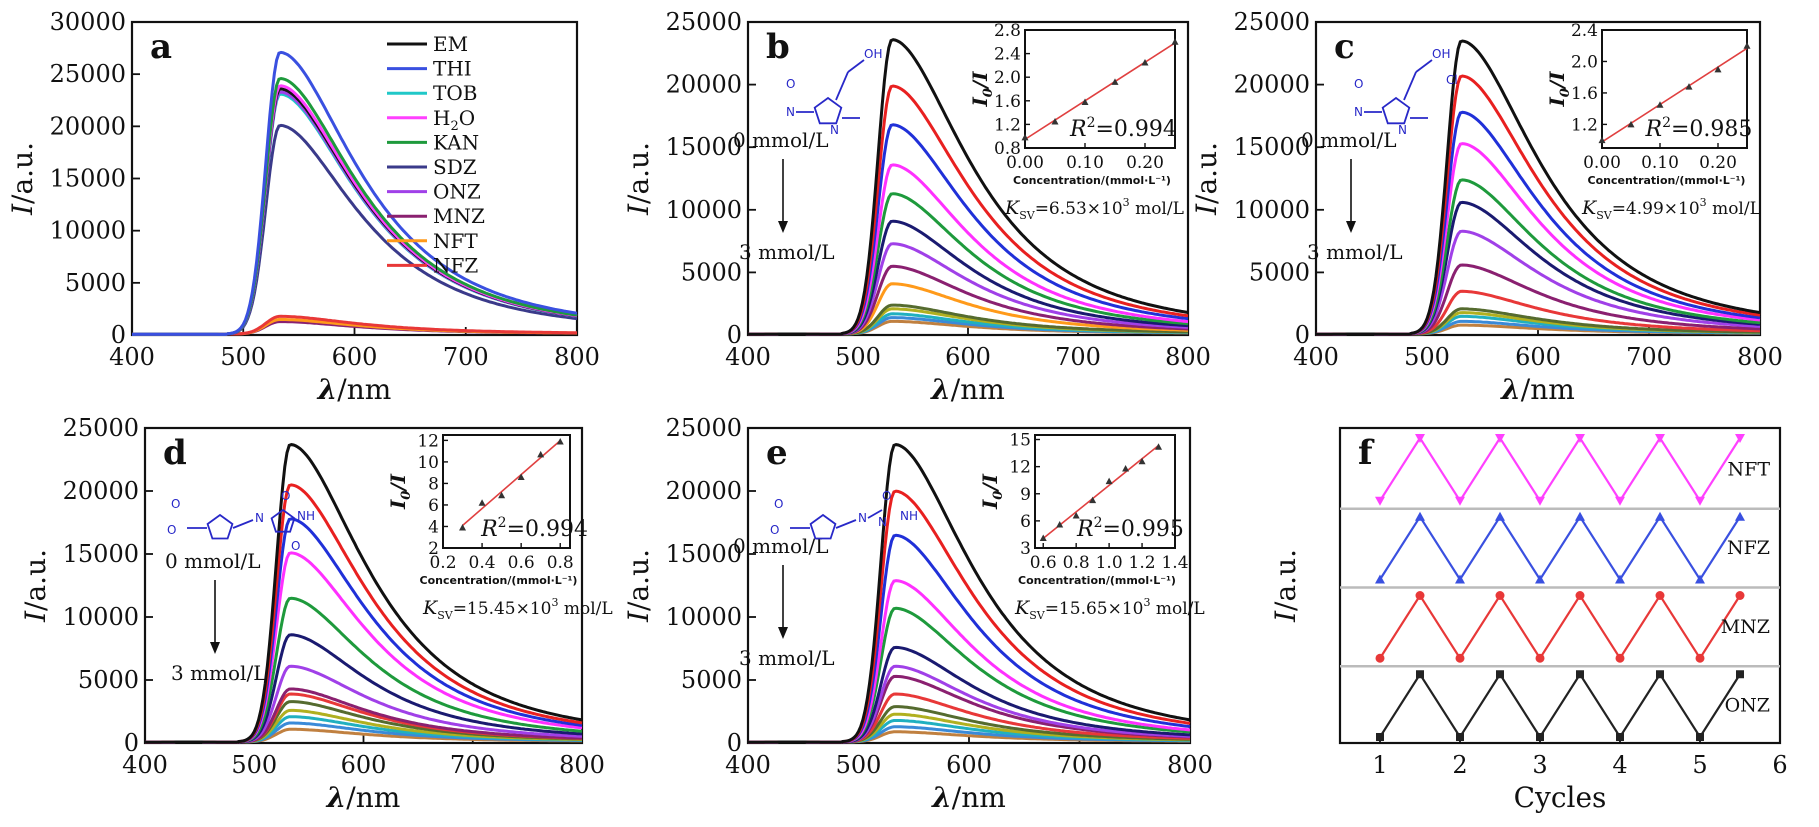 This screenshot has height=827, width=1819. Describe the element at coordinates (1441, 54) in the screenshot. I see `atom-label: OH` at that location.